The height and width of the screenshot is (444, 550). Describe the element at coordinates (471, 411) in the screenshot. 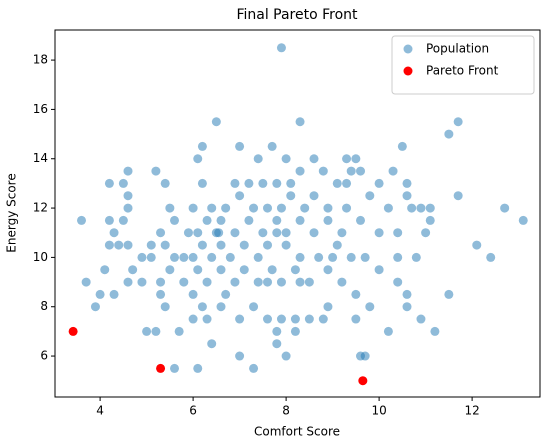

I see `x-tick-label: 12` at that location.